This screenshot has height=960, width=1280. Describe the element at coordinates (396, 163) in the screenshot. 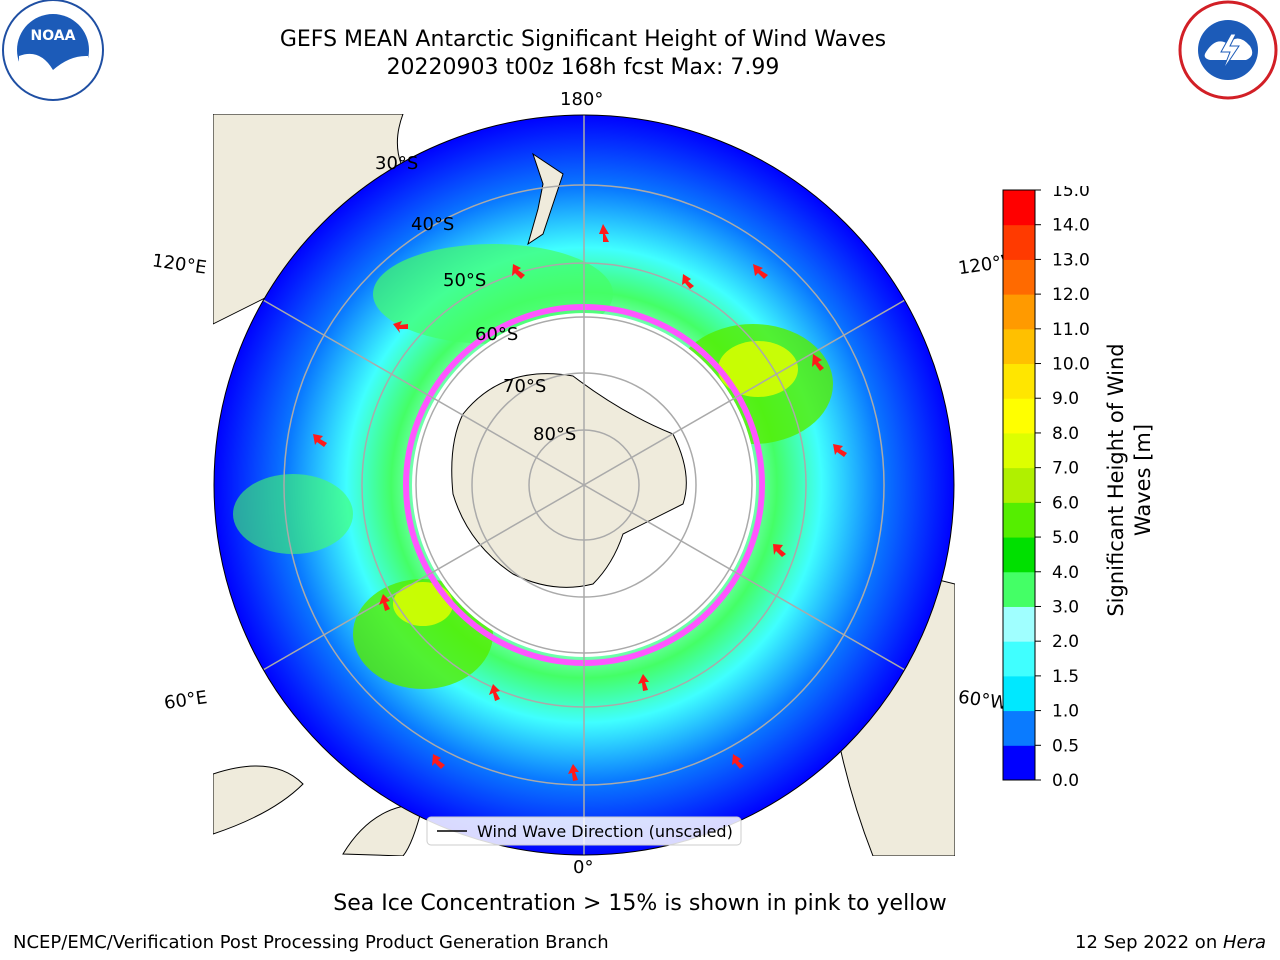

I see `lat-label-30s: 30°S` at that location.